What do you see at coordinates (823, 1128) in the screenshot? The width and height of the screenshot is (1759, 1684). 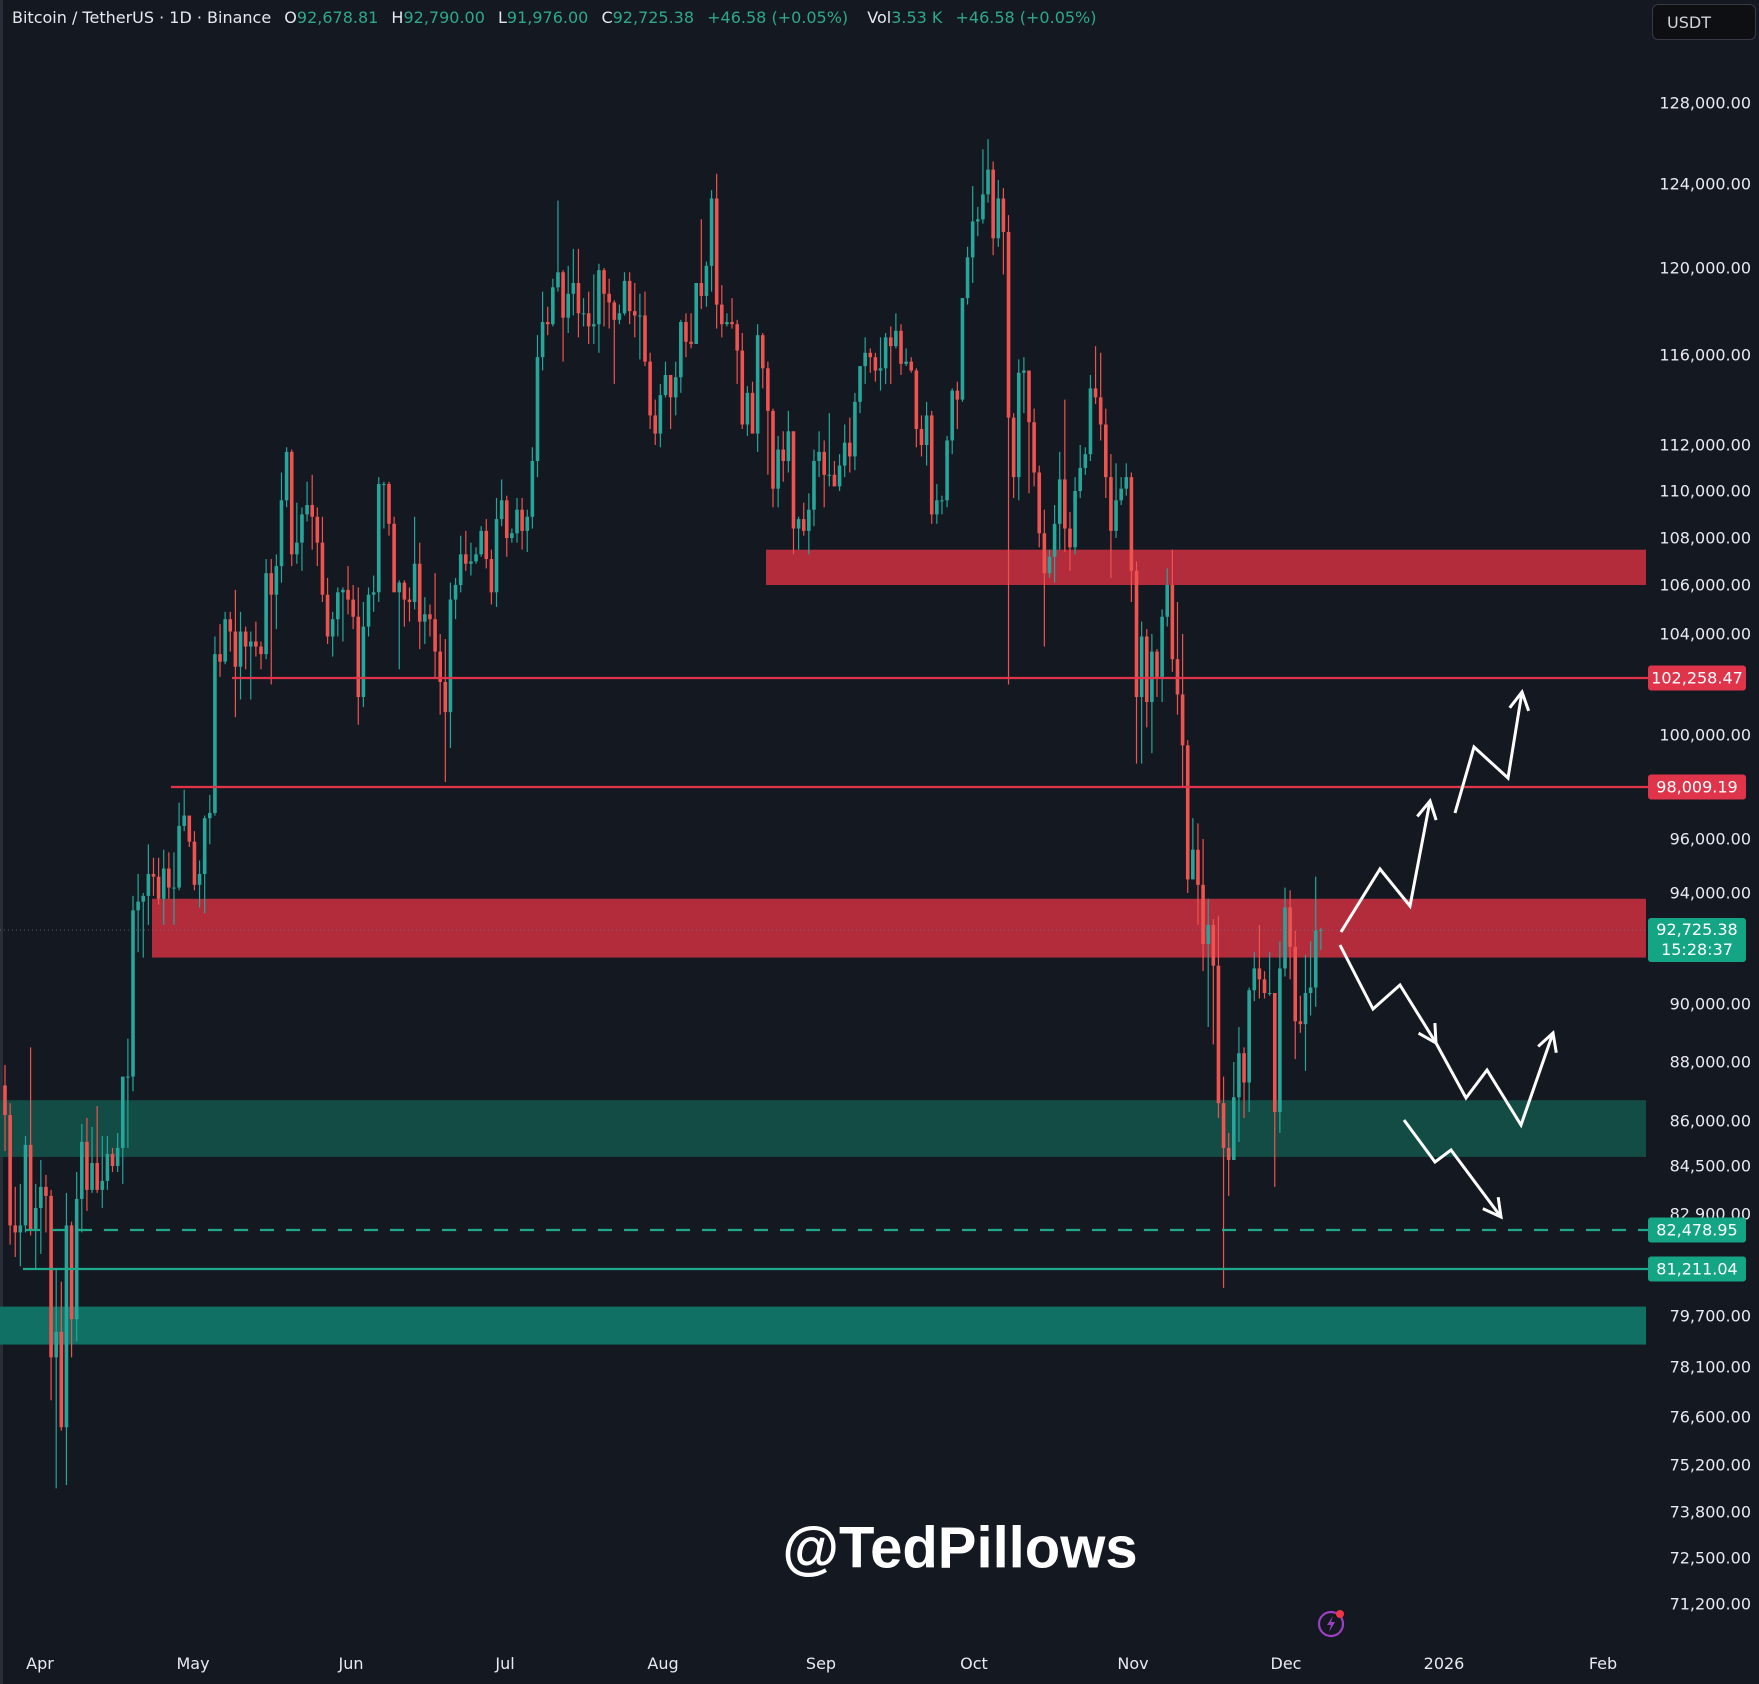 I see `support-zone-upper` at bounding box center [823, 1128].